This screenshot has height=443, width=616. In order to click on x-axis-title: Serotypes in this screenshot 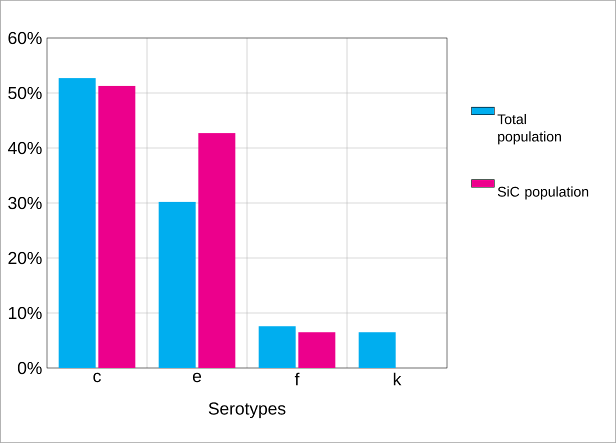, I will do `click(247, 410)`.